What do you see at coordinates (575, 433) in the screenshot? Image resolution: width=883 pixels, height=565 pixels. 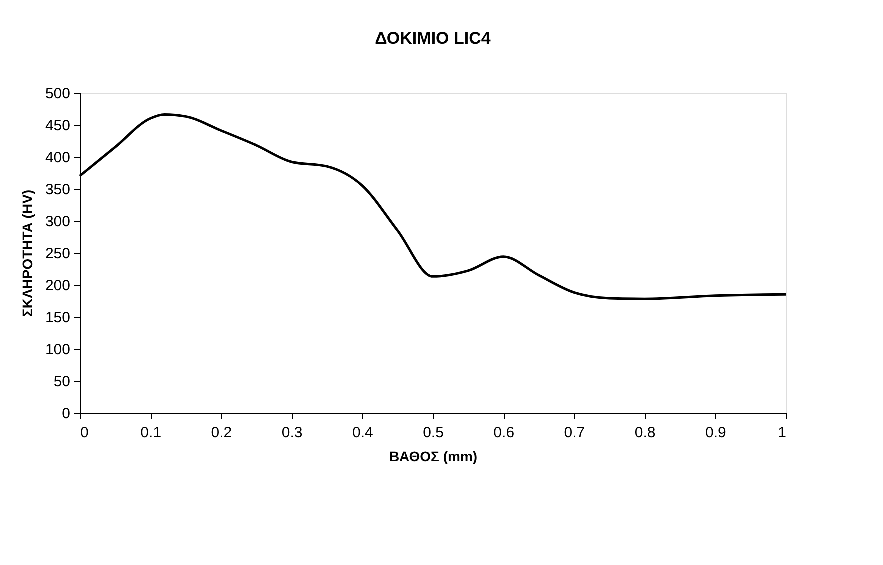 I see `x-tick-label: 0.7` at bounding box center [575, 433].